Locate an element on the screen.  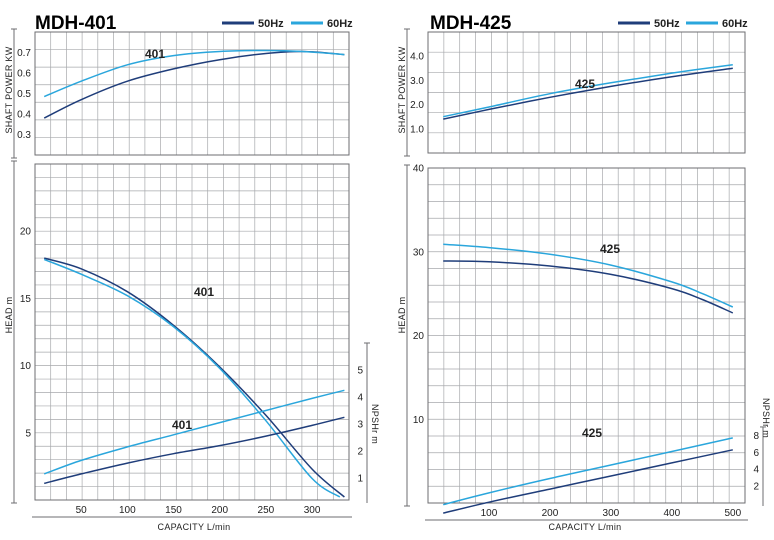
y-tick-label: 4.0 is located at coordinates (417, 57).